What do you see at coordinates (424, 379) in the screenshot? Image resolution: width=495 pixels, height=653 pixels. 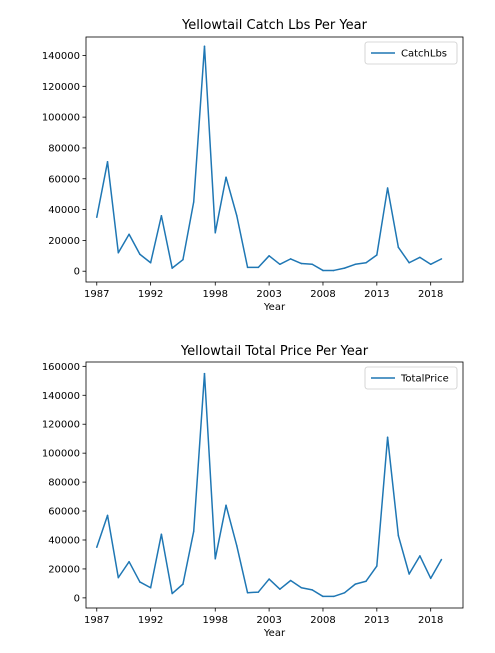 I see `legend-label: TotalPrice` at bounding box center [424, 379].